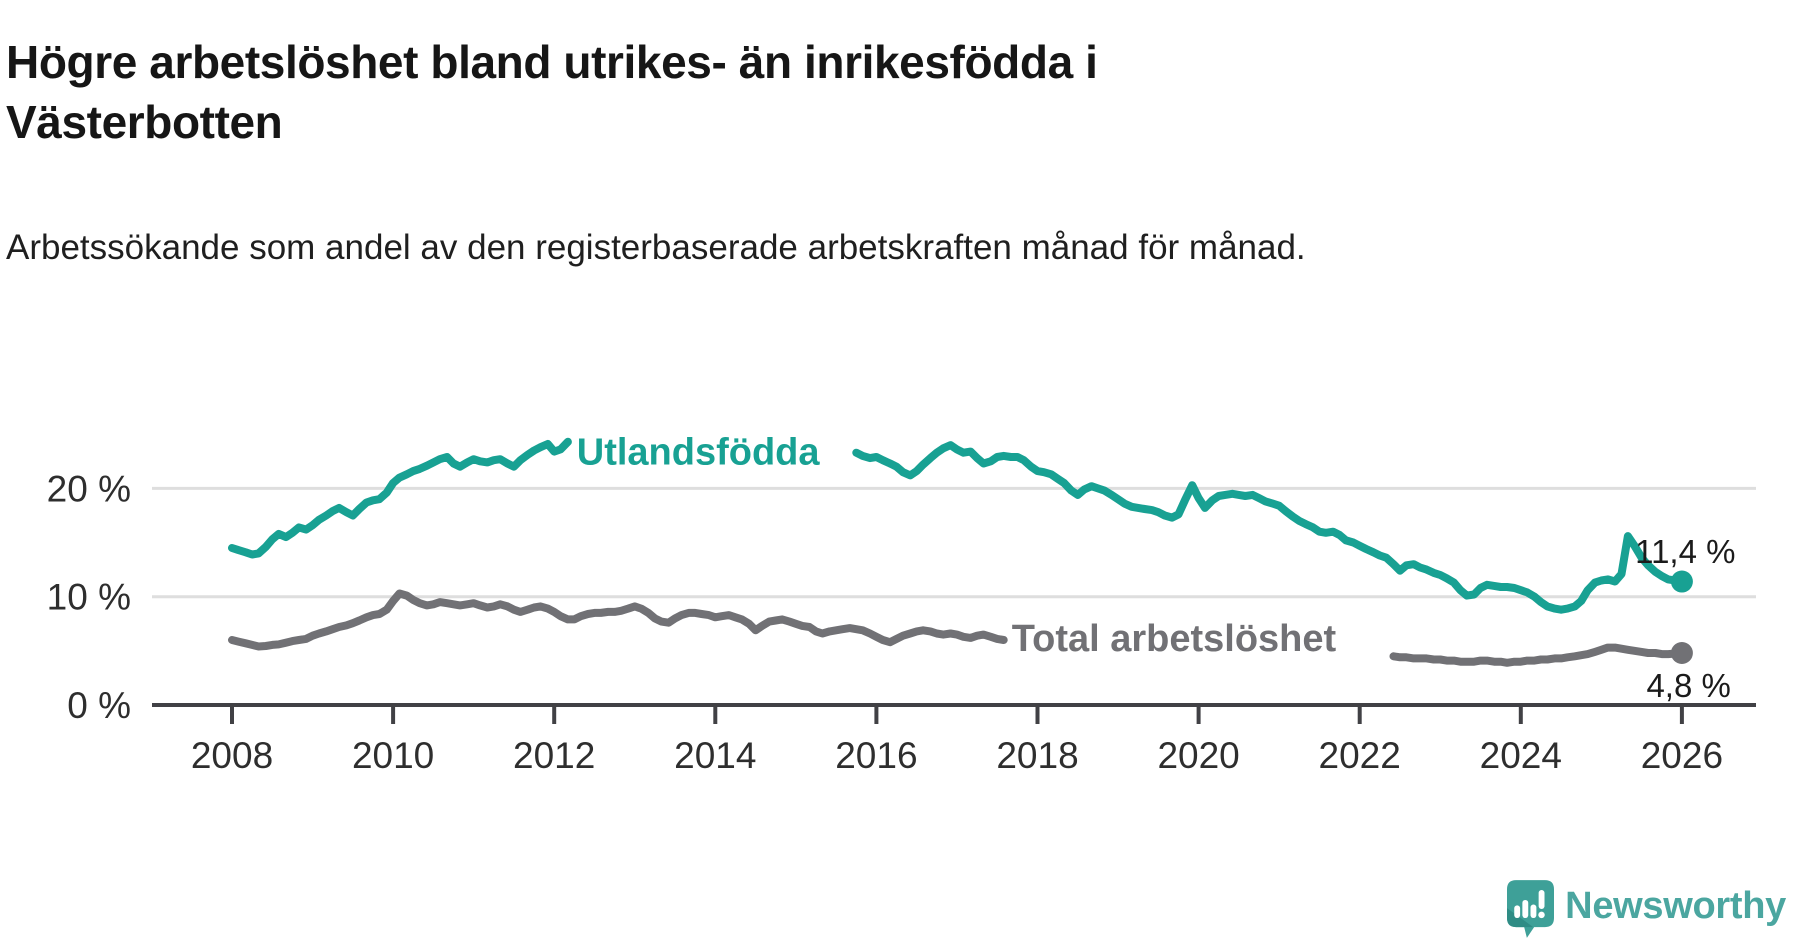 The image size is (1800, 948). I want to click on x-tick-label-2010: 2010, so click(393, 755).